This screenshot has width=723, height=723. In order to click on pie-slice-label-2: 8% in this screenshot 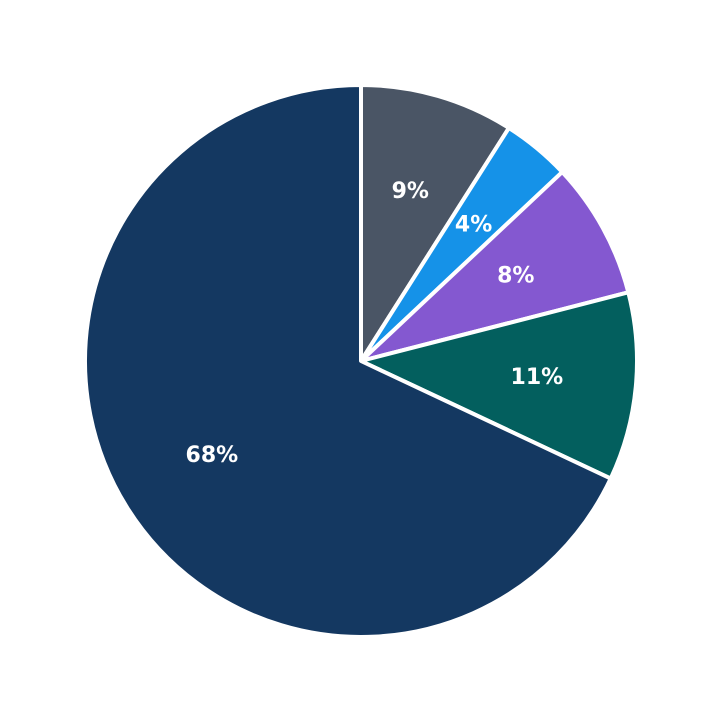, I will do `click(515, 275)`.